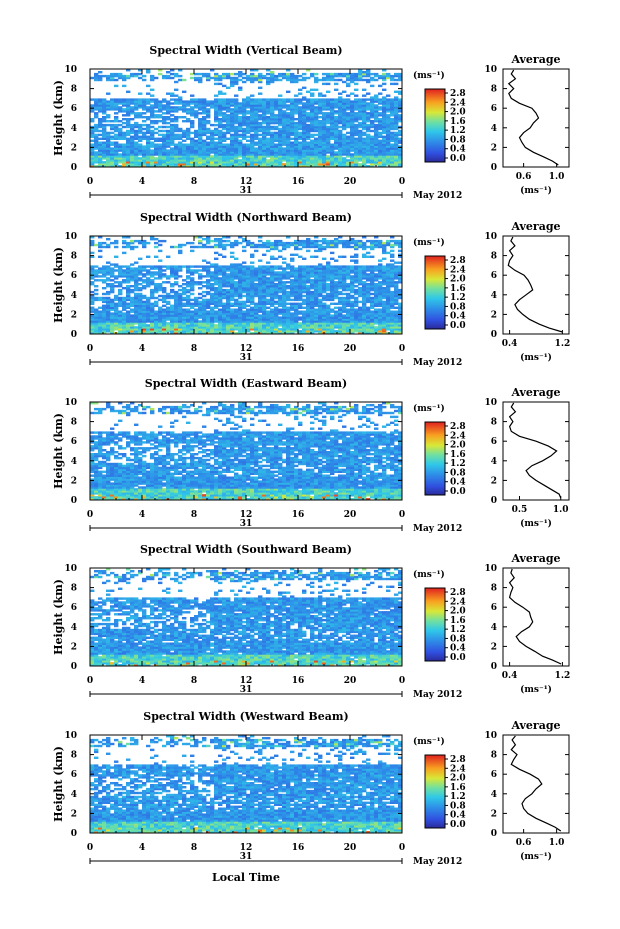 The width and height of the screenshot is (620, 929). What do you see at coordinates (524, 843) in the screenshot?
I see `profile-x-tick-label: 0.6` at bounding box center [524, 843].